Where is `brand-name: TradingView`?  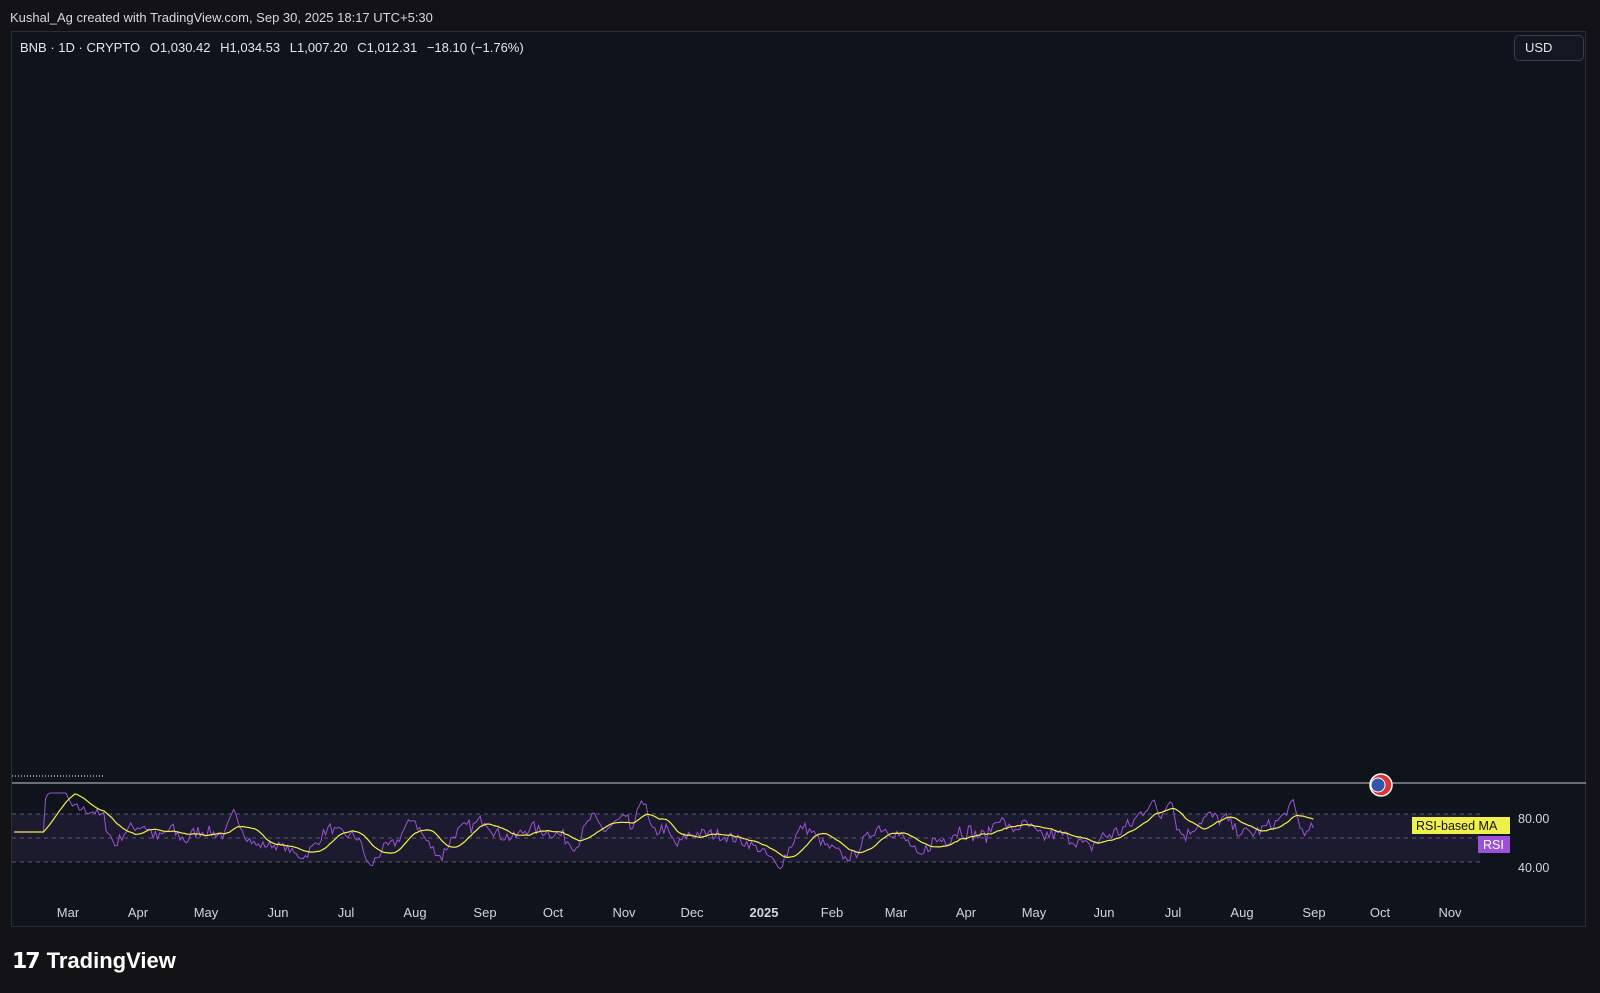 brand-name: TradingView is located at coordinates (111, 960).